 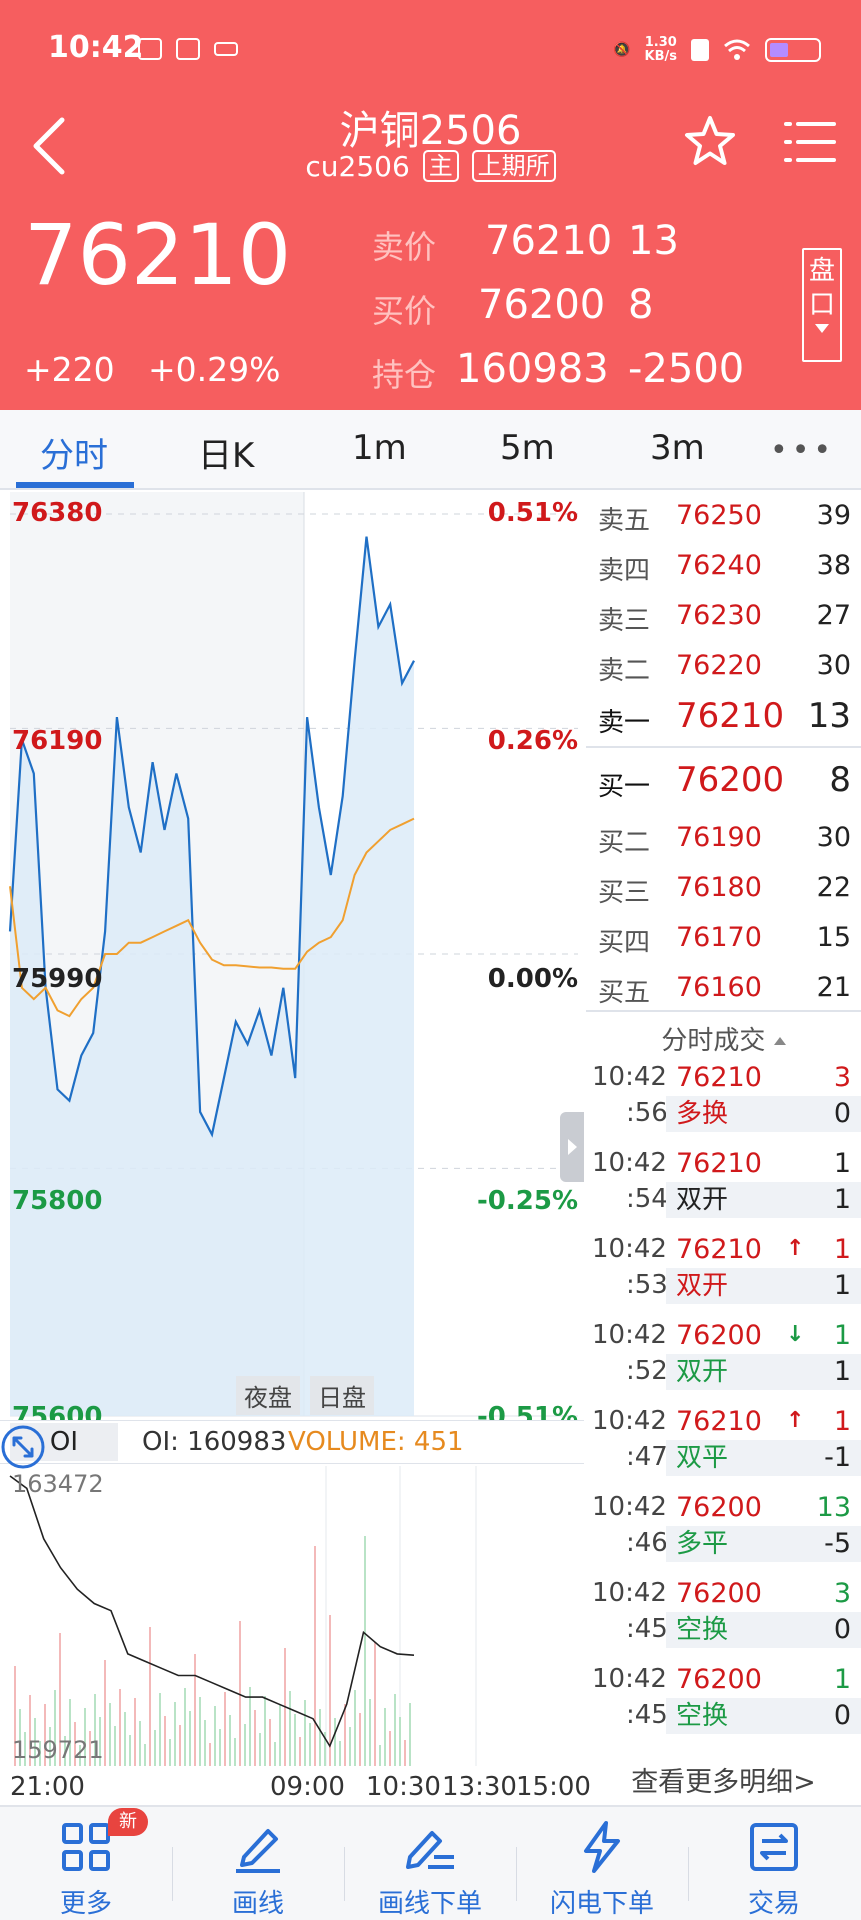 I want to click on open-interest-value: 160983, so click(x=532, y=369).